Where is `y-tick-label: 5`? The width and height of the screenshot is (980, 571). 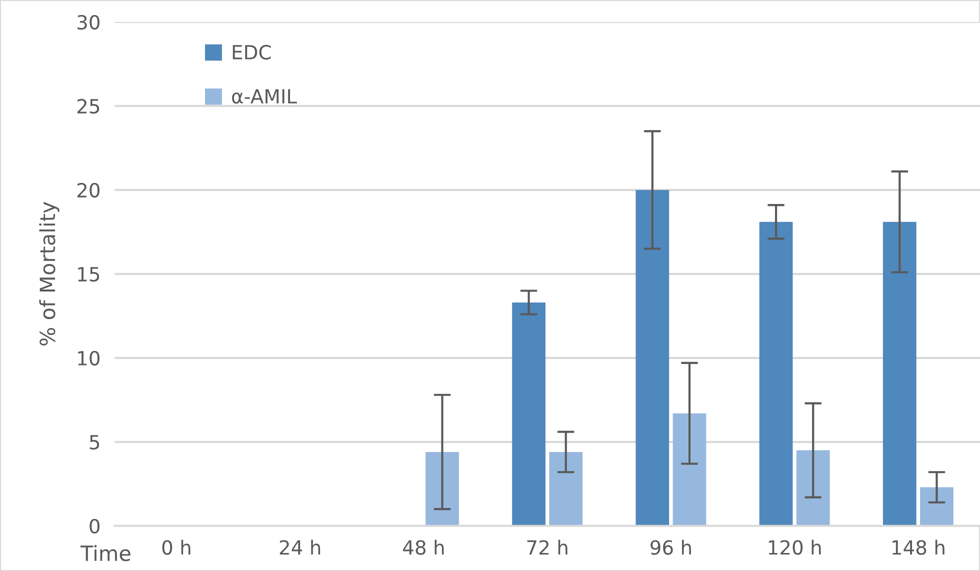 y-tick-label: 5 is located at coordinates (95, 442).